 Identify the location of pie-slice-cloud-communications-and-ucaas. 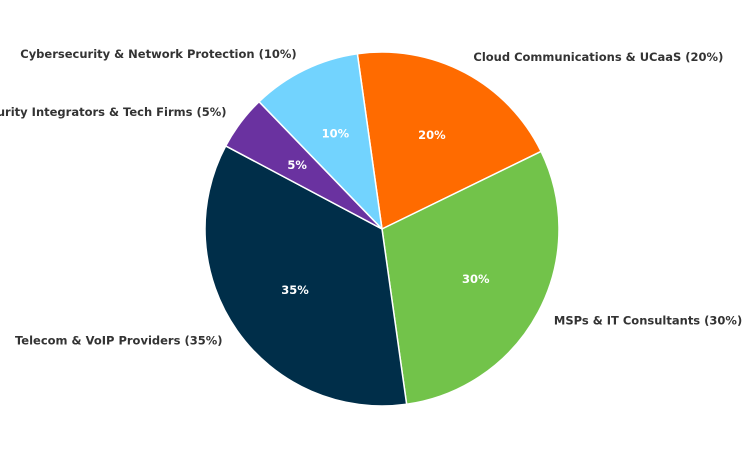
(449, 141).